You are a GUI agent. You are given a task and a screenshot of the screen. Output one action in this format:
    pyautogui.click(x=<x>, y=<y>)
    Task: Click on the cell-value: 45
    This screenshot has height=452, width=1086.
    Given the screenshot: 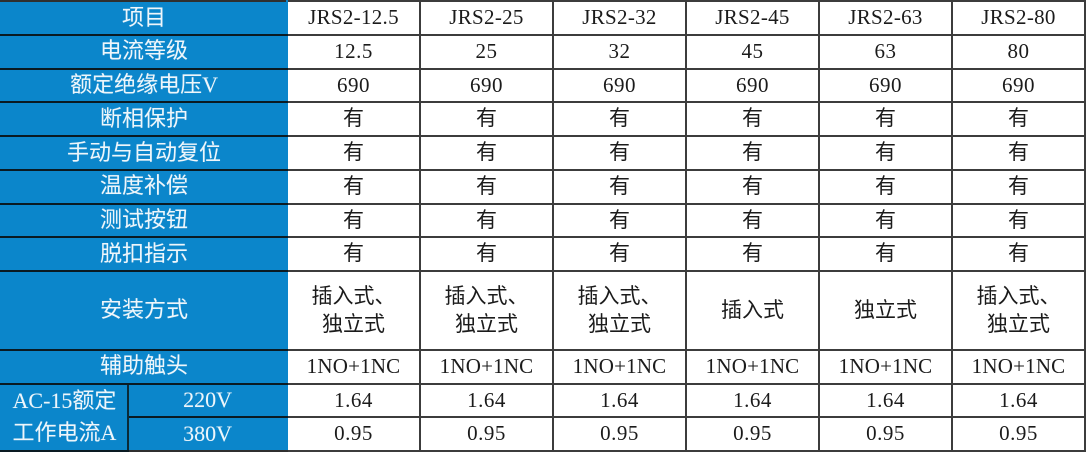 What is the action you would take?
    pyautogui.click(x=753, y=51)
    